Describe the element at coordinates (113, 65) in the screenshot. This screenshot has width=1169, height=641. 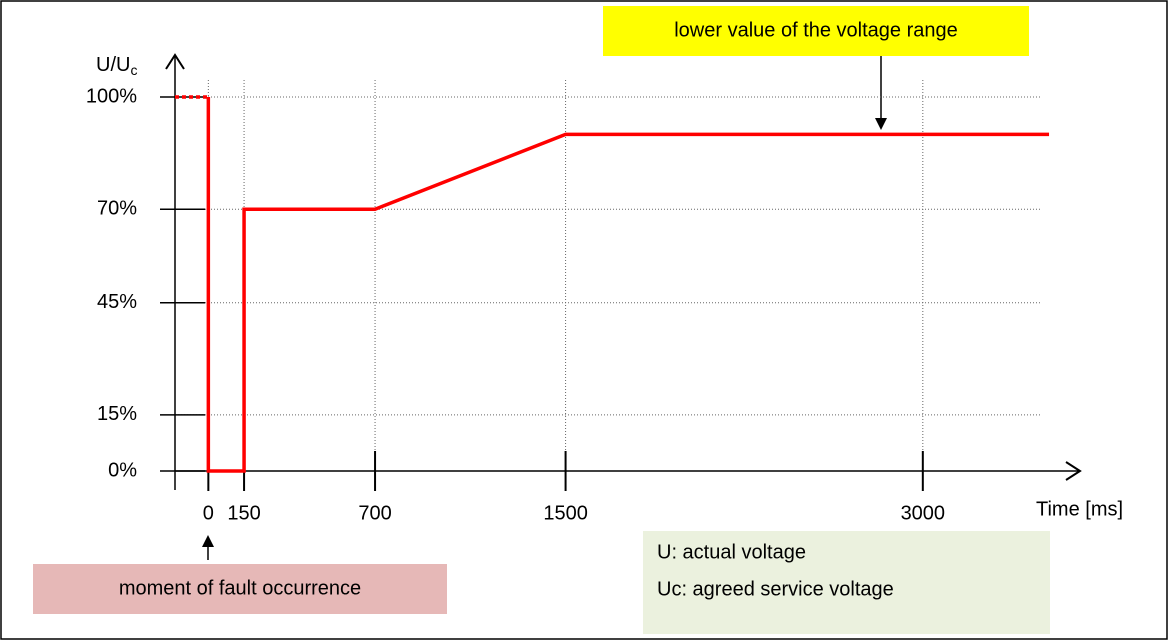
I see `y-axis-label-main: U/U` at that location.